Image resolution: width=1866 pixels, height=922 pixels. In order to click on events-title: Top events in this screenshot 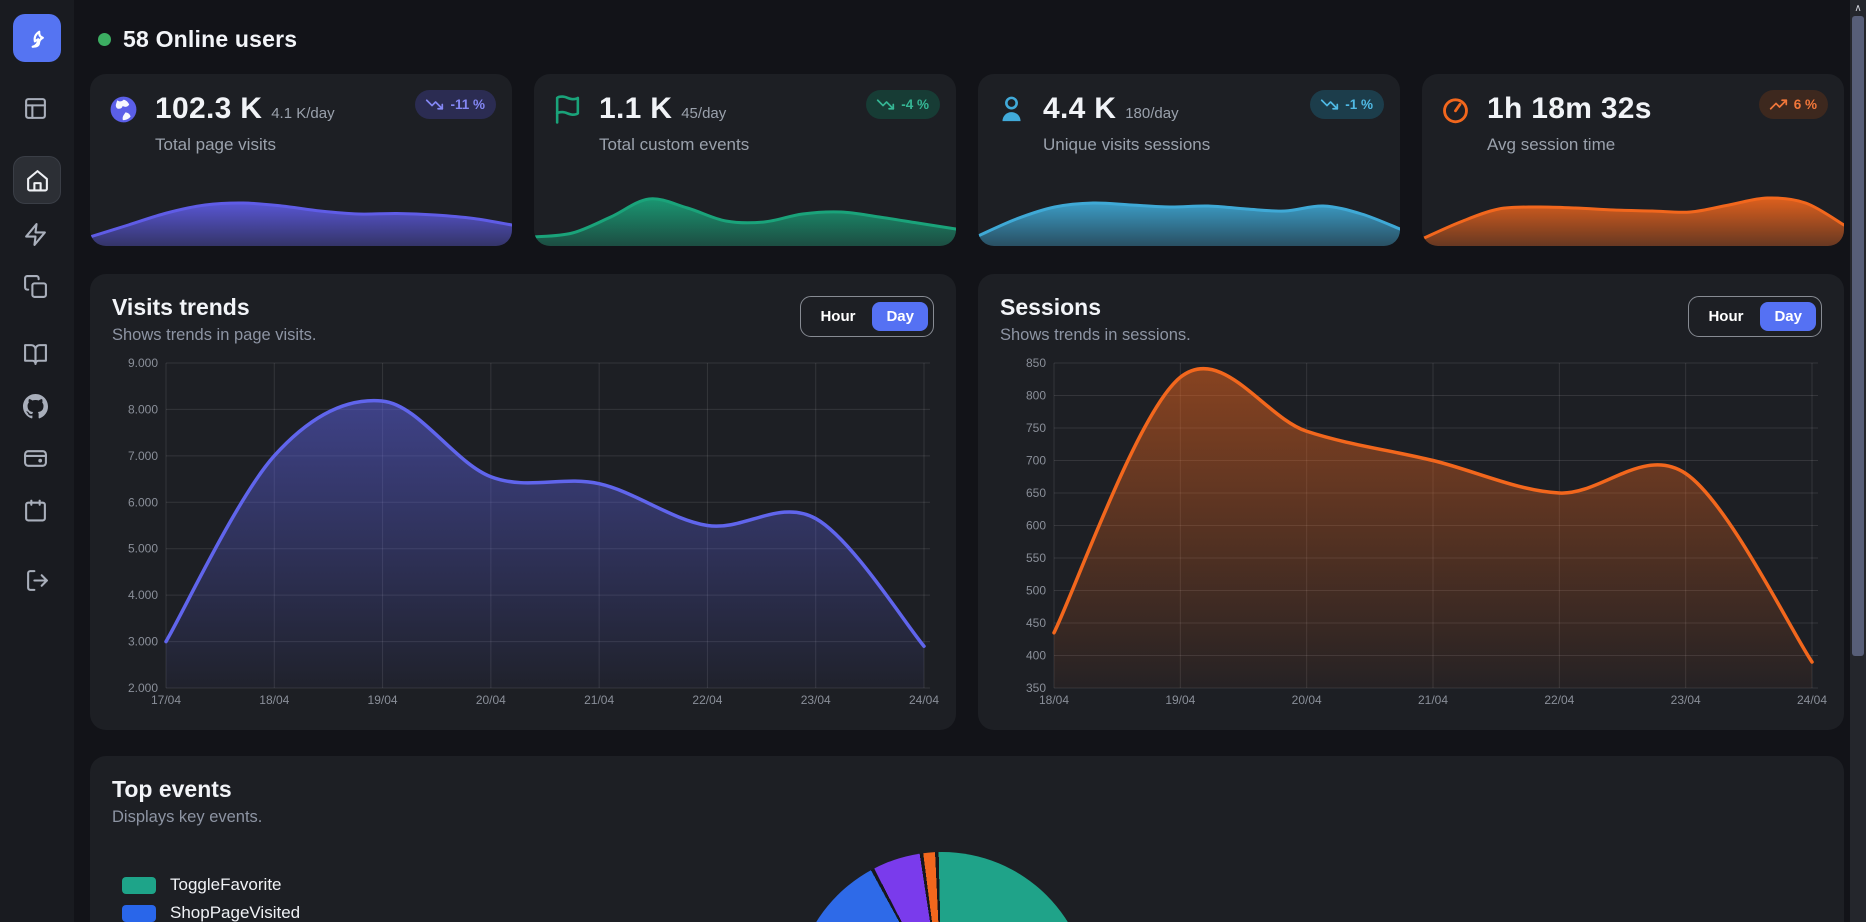, I will do `click(172, 789)`.